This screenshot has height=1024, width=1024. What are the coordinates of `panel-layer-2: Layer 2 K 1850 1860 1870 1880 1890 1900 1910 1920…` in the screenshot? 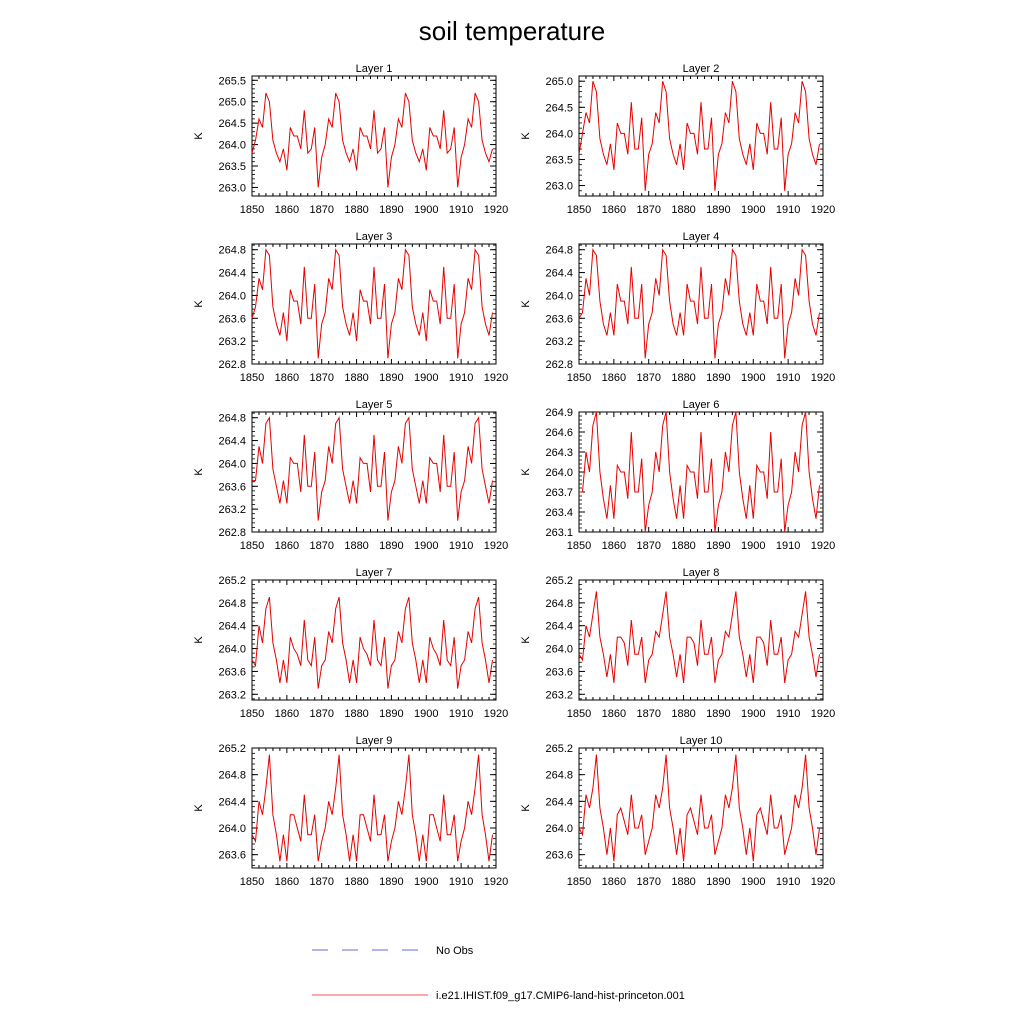 It's located at (677, 139).